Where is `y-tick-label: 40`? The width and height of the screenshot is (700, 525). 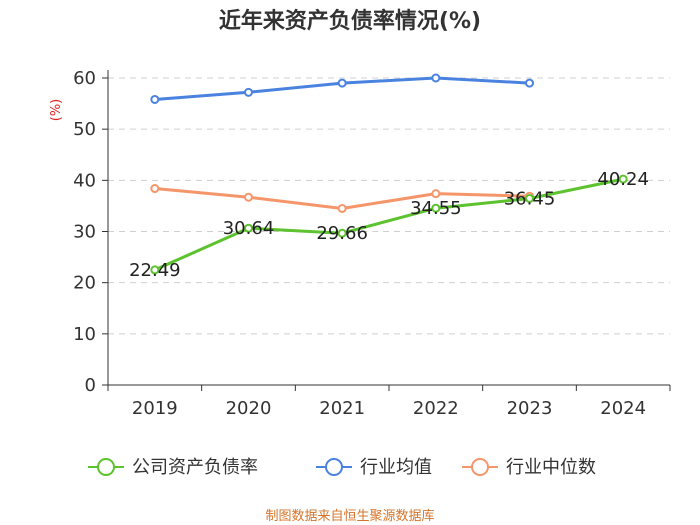 y-tick-label: 40 is located at coordinates (84, 180).